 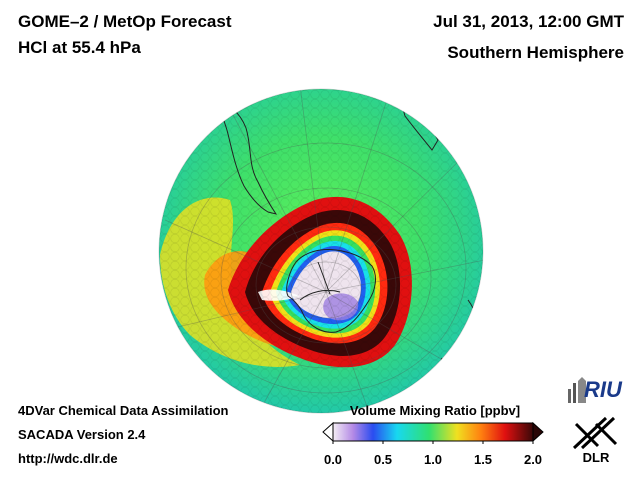 I want to click on colorbar, so click(x=433, y=432).